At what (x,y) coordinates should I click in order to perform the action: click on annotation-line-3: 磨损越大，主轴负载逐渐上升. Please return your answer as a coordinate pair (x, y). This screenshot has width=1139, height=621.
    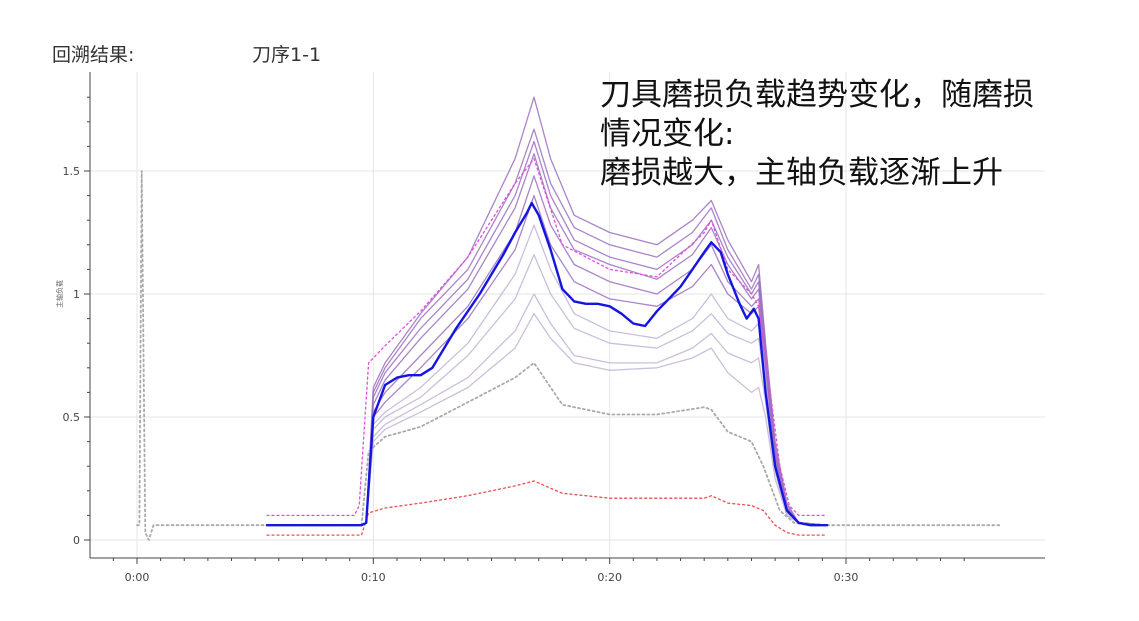
    Looking at the image, I should click on (801, 173).